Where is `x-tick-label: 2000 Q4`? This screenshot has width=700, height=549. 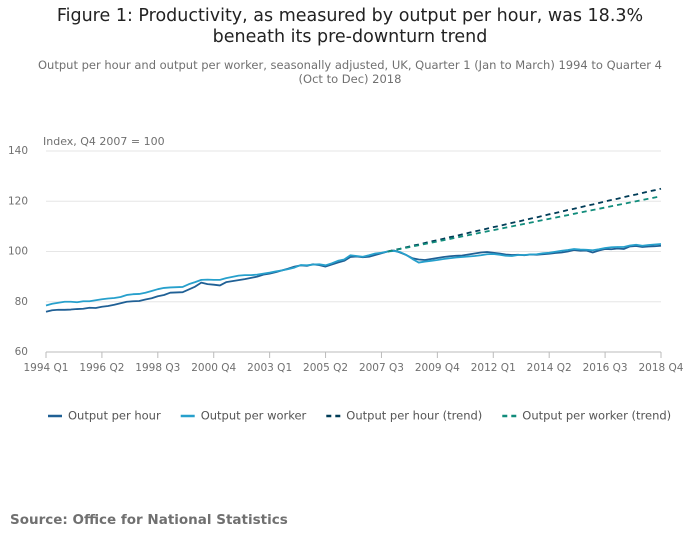 x-tick-label: 2000 Q4 is located at coordinates (213, 368).